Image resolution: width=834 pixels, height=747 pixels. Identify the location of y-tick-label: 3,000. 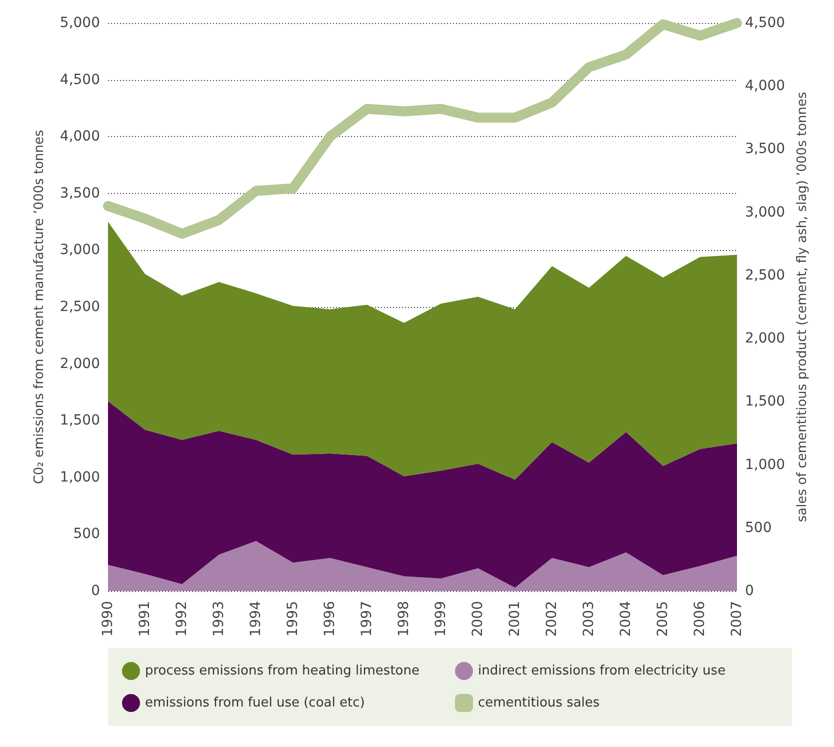
(80, 250).